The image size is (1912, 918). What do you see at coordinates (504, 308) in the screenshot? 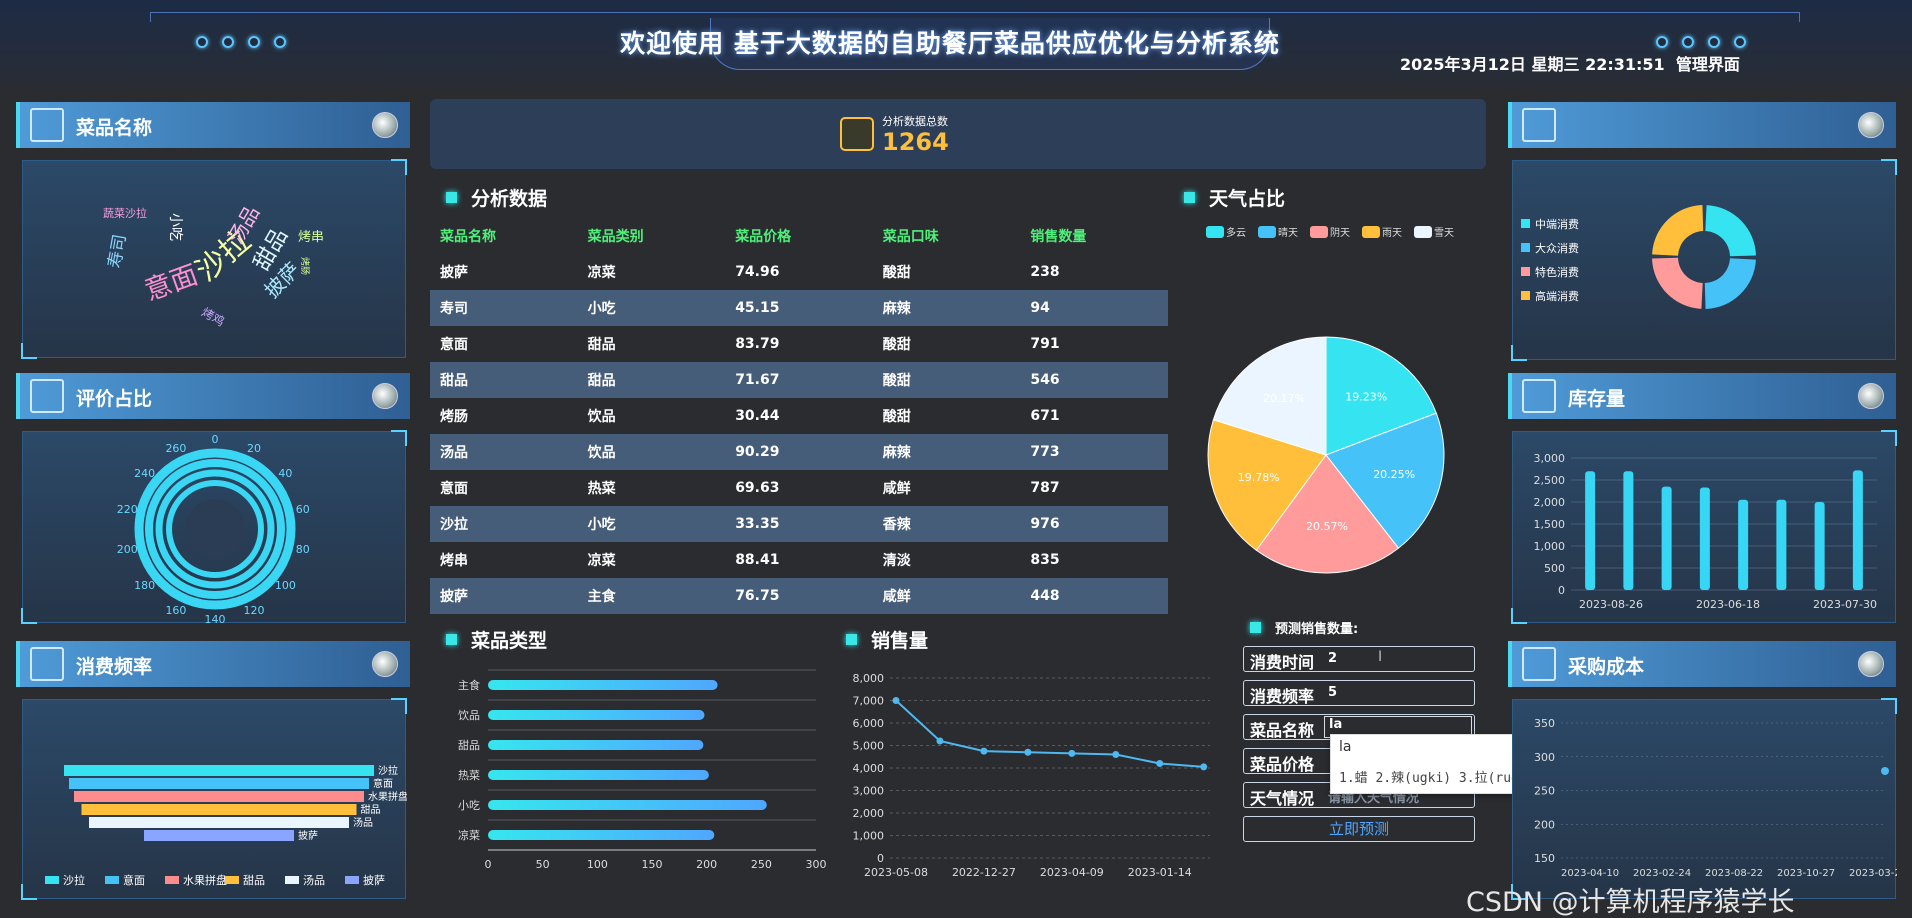
I see `table-cell: 寿司` at bounding box center [504, 308].